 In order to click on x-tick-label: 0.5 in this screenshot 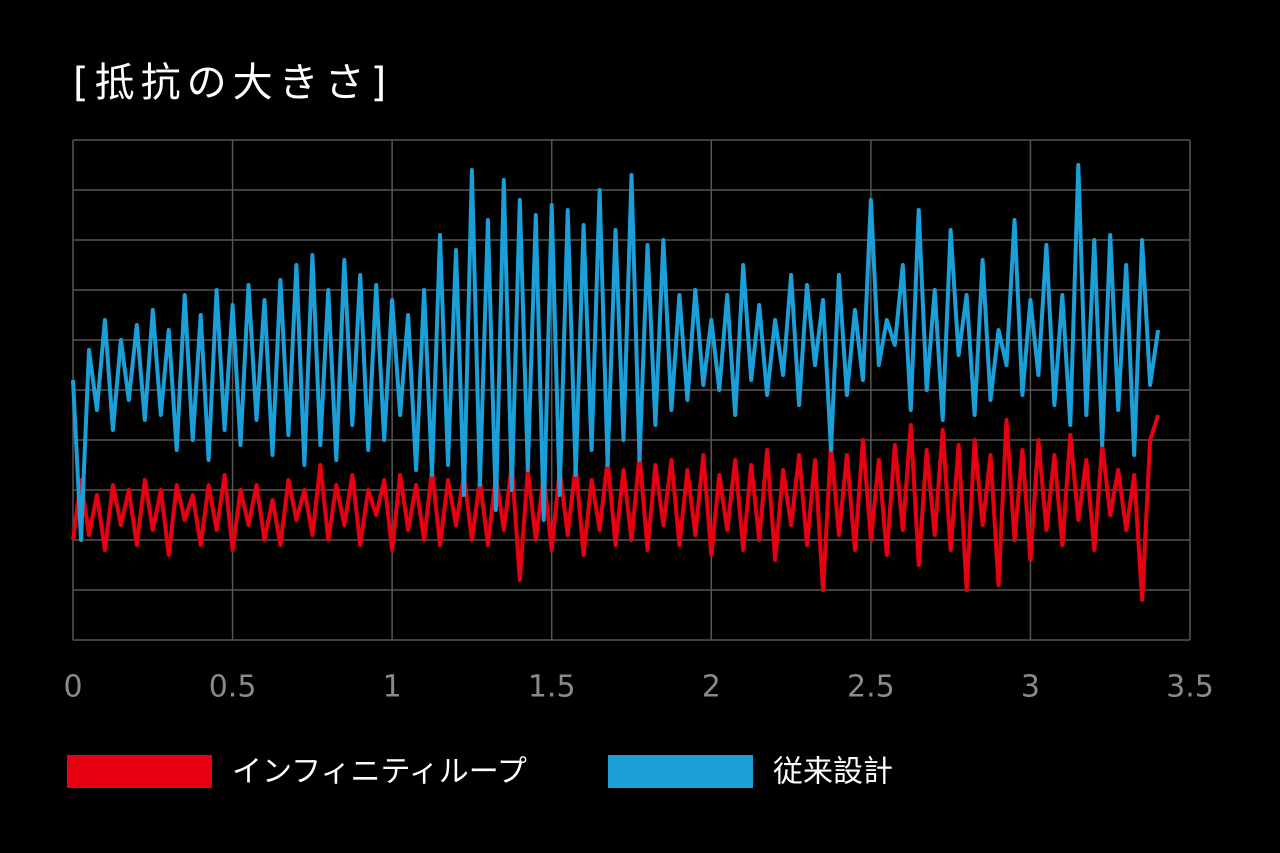, I will do `click(233, 687)`.